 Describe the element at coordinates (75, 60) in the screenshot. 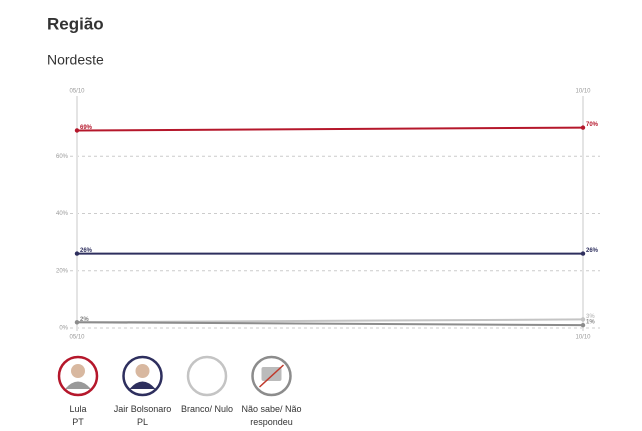

I see `subtitle: Nordeste` at that location.